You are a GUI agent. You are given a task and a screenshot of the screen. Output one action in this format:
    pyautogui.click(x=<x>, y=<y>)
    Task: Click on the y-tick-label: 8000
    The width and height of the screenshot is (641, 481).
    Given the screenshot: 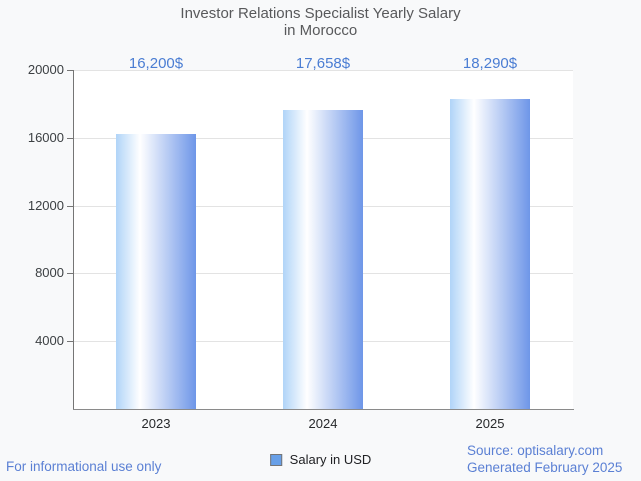 What is the action you would take?
    pyautogui.click(x=49, y=272)
    